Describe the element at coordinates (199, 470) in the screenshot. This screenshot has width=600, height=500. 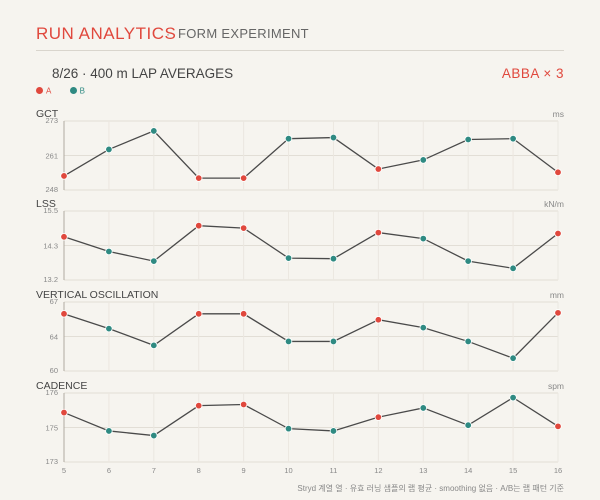
I see `x-tick-label-8: 8` at that location.